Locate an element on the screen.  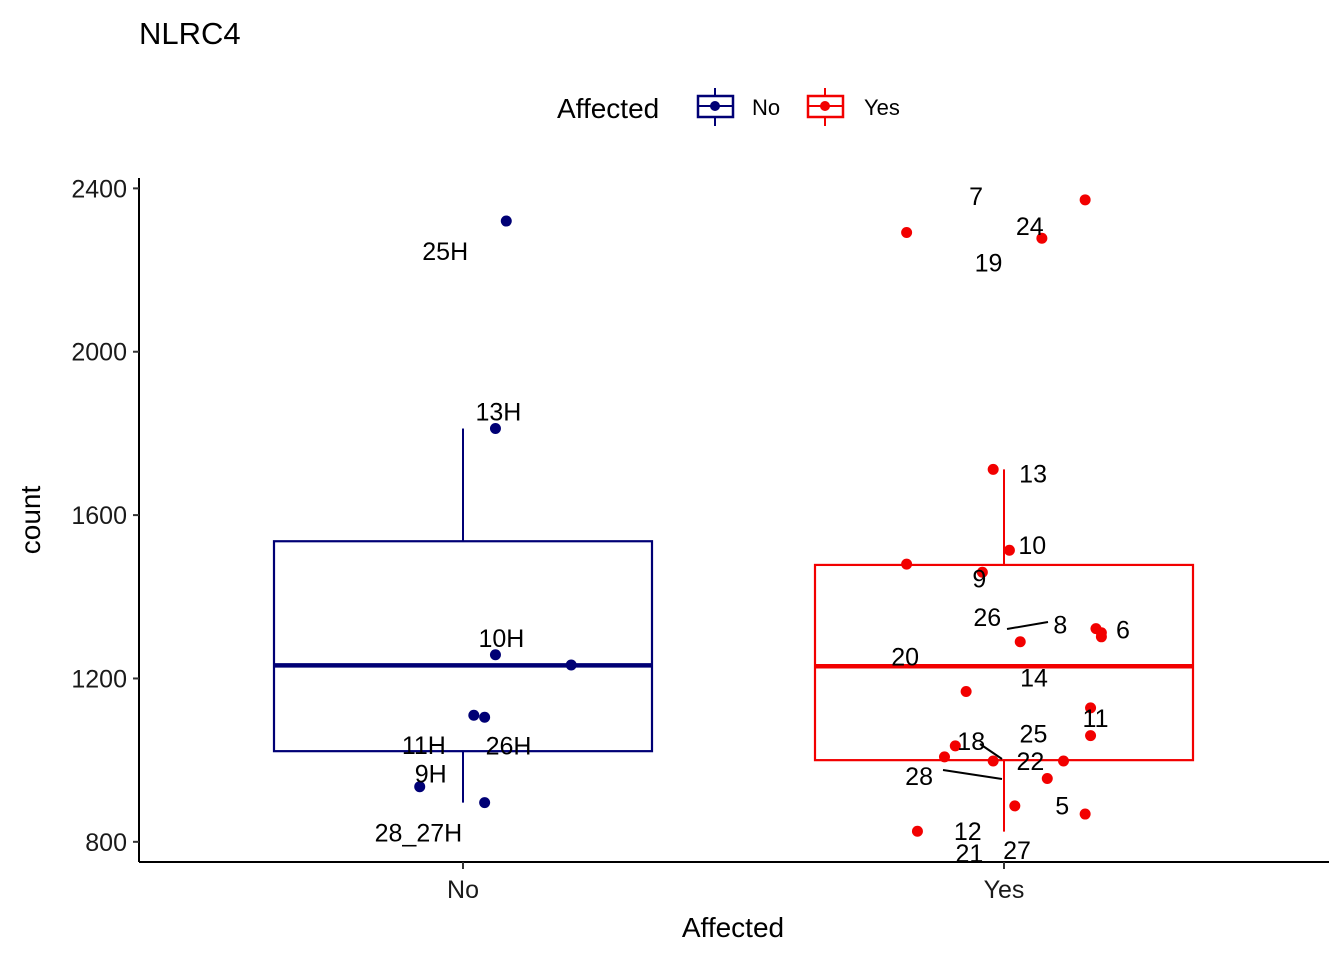
point-label: 25 is located at coordinates (1034, 735).